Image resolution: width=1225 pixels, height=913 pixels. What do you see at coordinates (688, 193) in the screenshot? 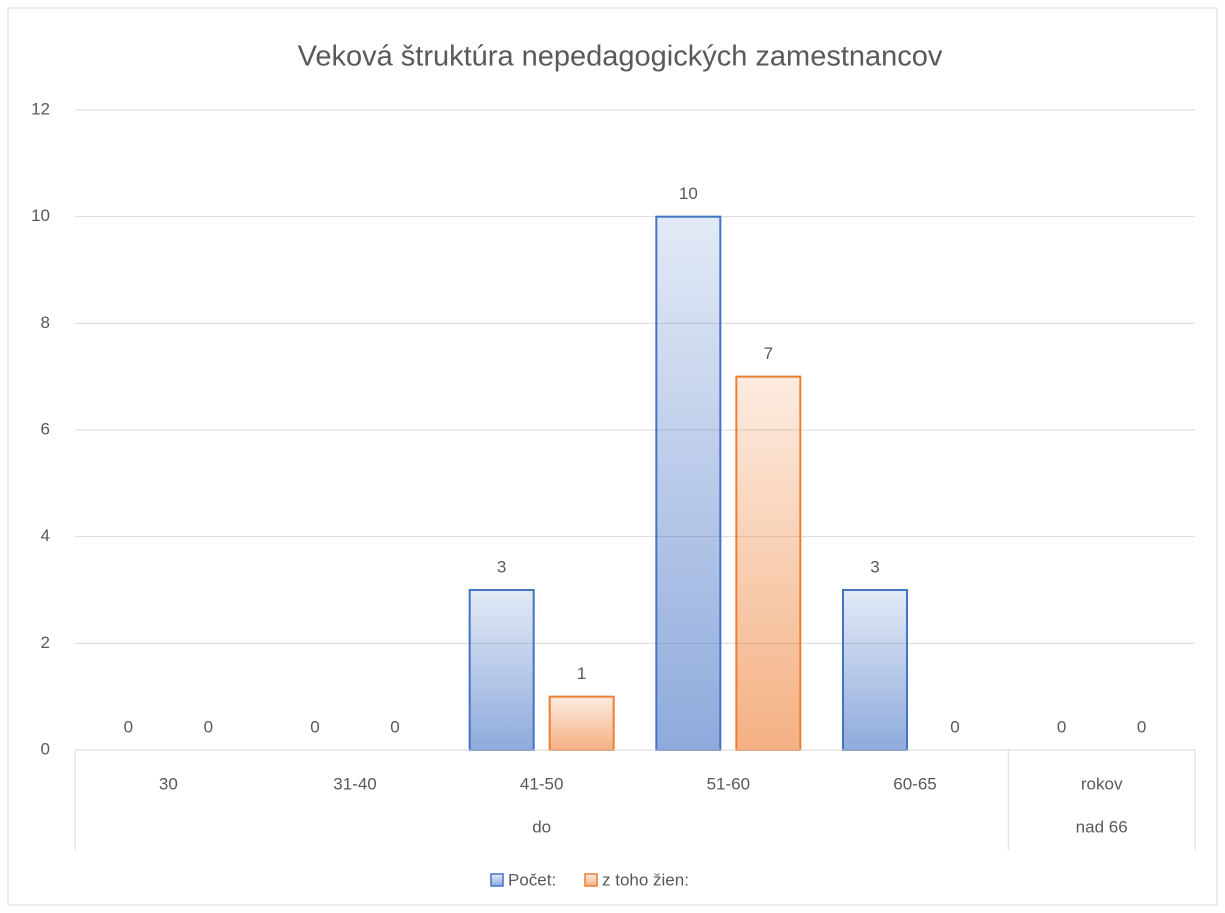
I see `data-label: 10` at bounding box center [688, 193].